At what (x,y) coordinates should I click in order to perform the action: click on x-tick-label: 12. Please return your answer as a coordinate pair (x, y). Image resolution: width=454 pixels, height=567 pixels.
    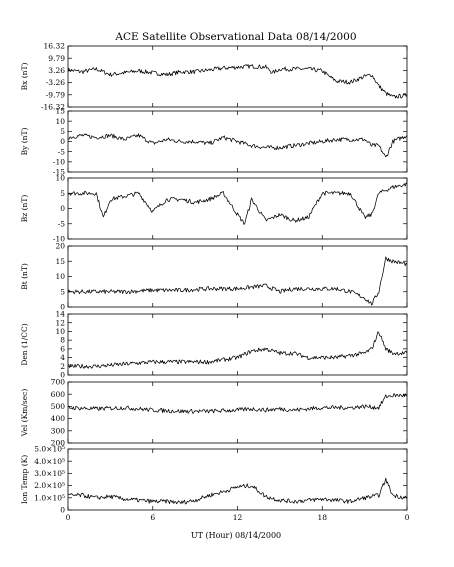
    Looking at the image, I should click on (238, 517).